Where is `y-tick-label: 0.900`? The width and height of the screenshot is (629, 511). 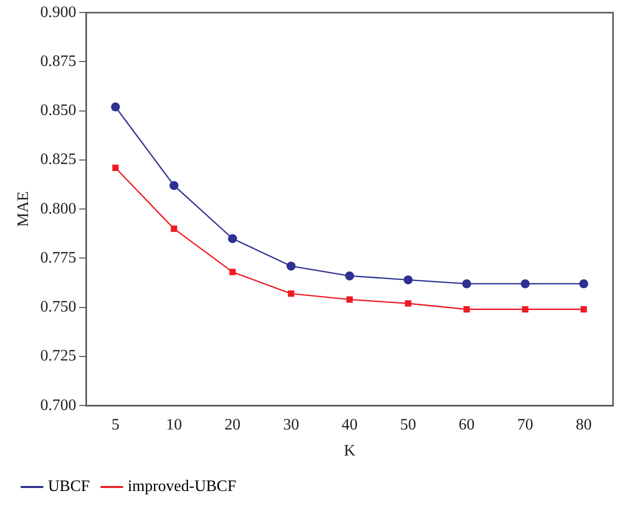
y-tick-label: 0.900 is located at coordinates (58, 12).